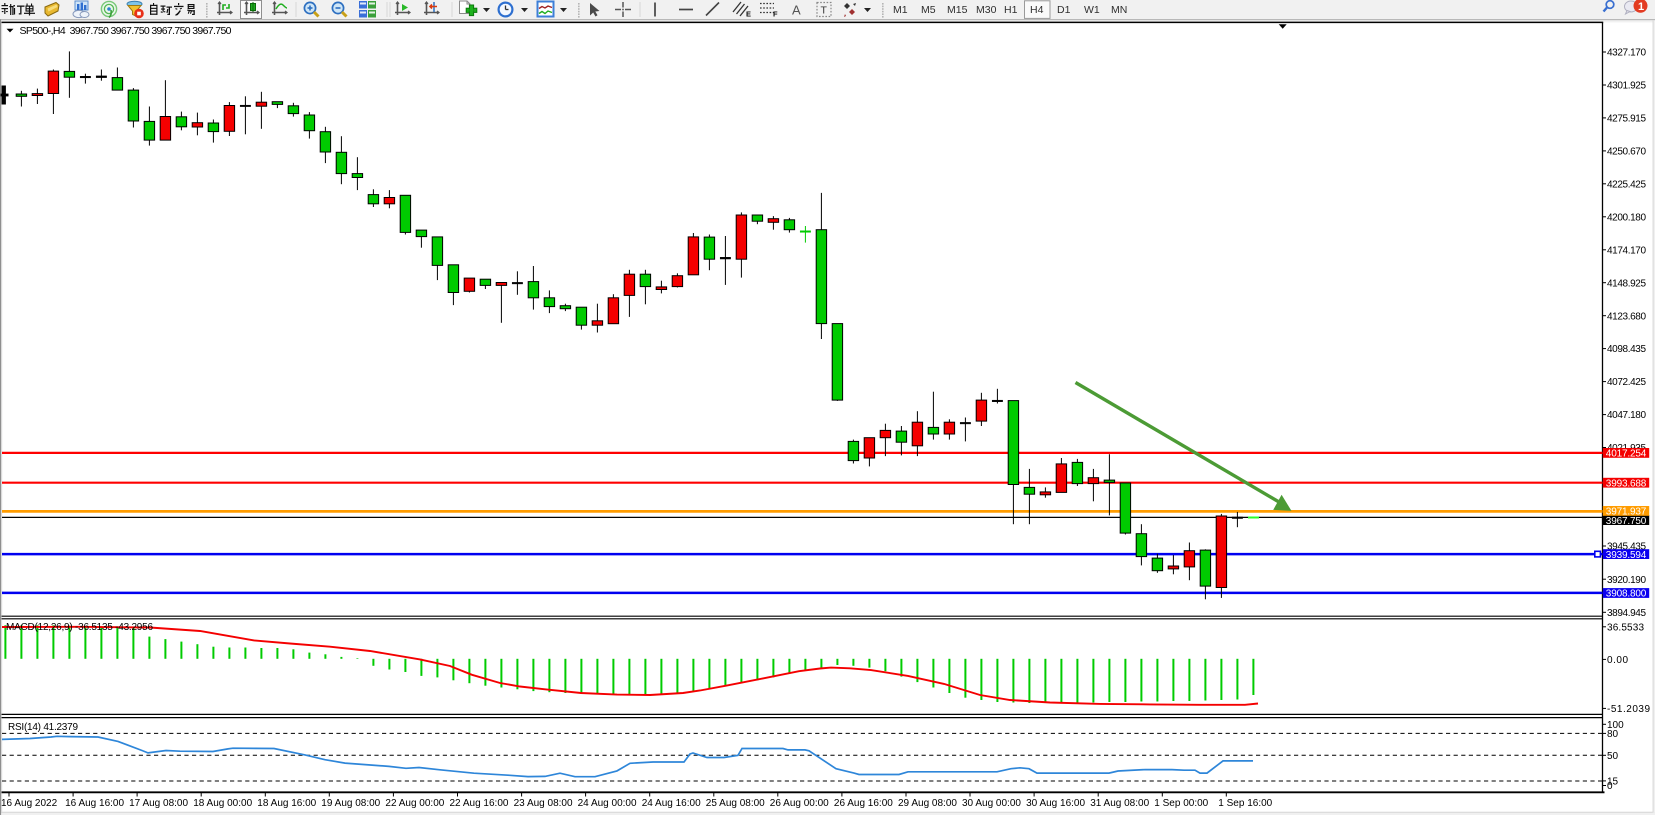 Image resolution: width=1655 pixels, height=815 pixels. Describe the element at coordinates (1628, 709) in the screenshot. I see `svg-text: -51.2039` at that location.